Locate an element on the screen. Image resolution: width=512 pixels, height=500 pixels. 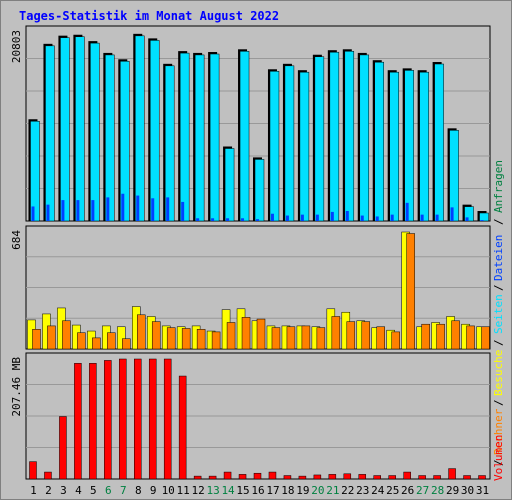
legend-besuche: Besuche is located at coordinates (498, 372).